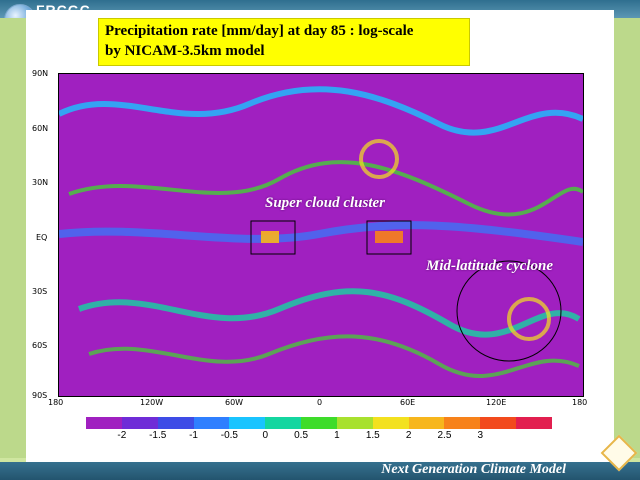 The width and height of the screenshot is (640, 480). I want to click on lat-label-90s: 90S, so click(40, 395).